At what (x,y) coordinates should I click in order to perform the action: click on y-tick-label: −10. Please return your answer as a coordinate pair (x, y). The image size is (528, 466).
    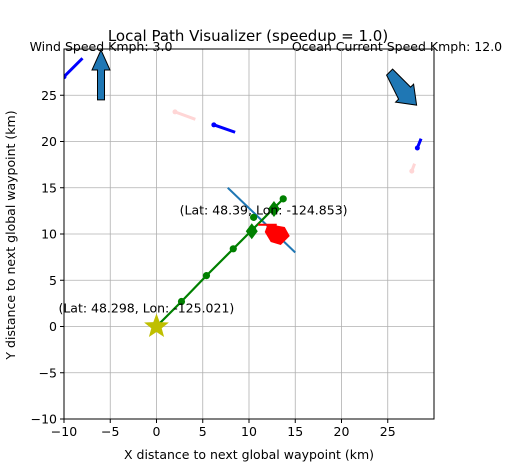
    Looking at the image, I should click on (44, 419).